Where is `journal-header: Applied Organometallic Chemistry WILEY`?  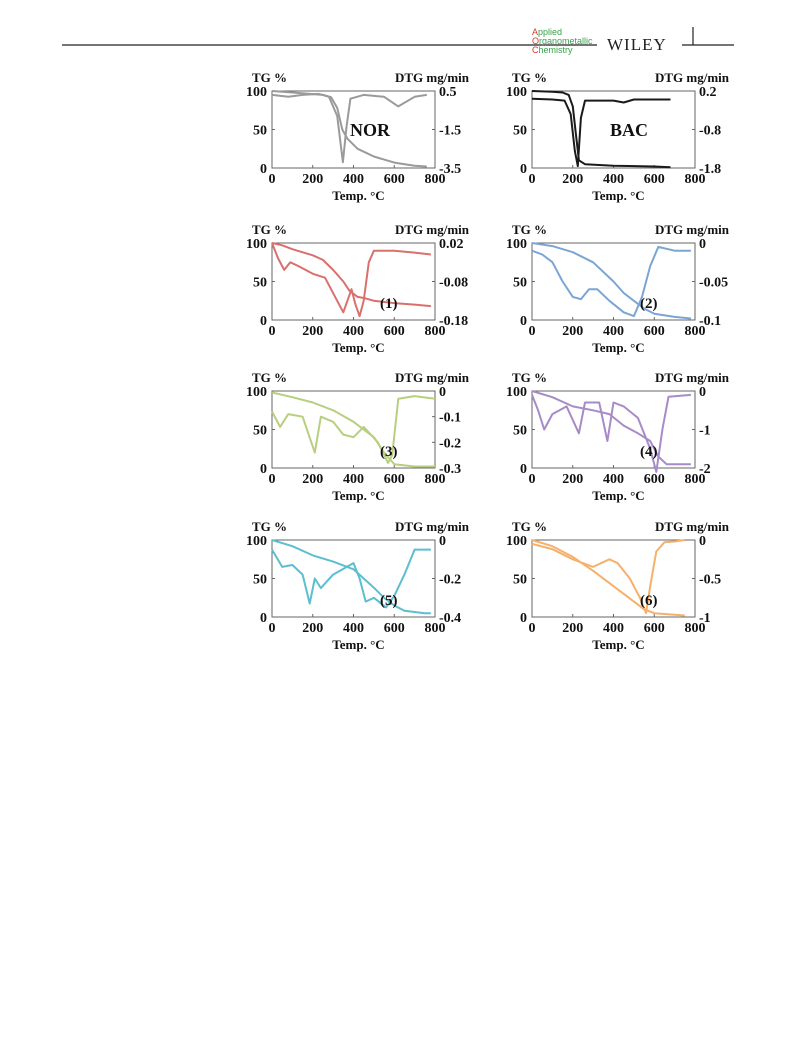
journal-header: Applied Organometallic Chemistry WILEY is located at coordinates (396, 30).